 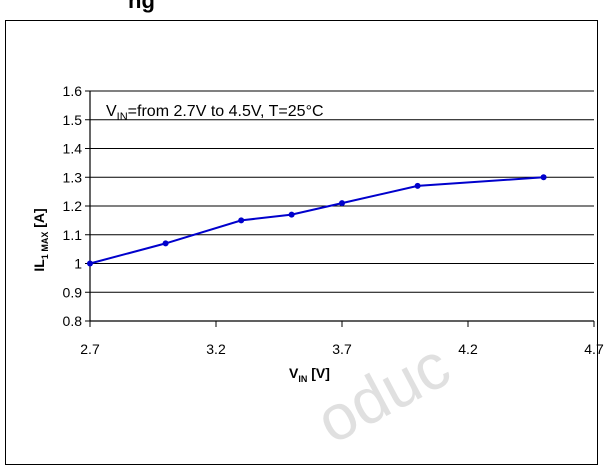 I want to click on x-tick-label-3: 4.2, so click(x=468, y=349).